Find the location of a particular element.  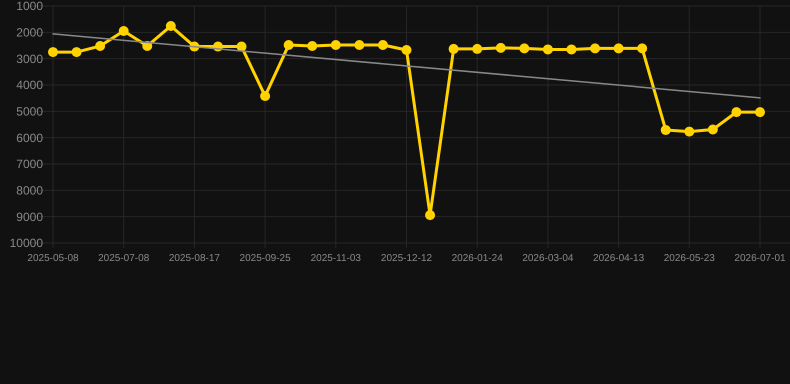

y-tick-label: 10000 is located at coordinates (27, 243).